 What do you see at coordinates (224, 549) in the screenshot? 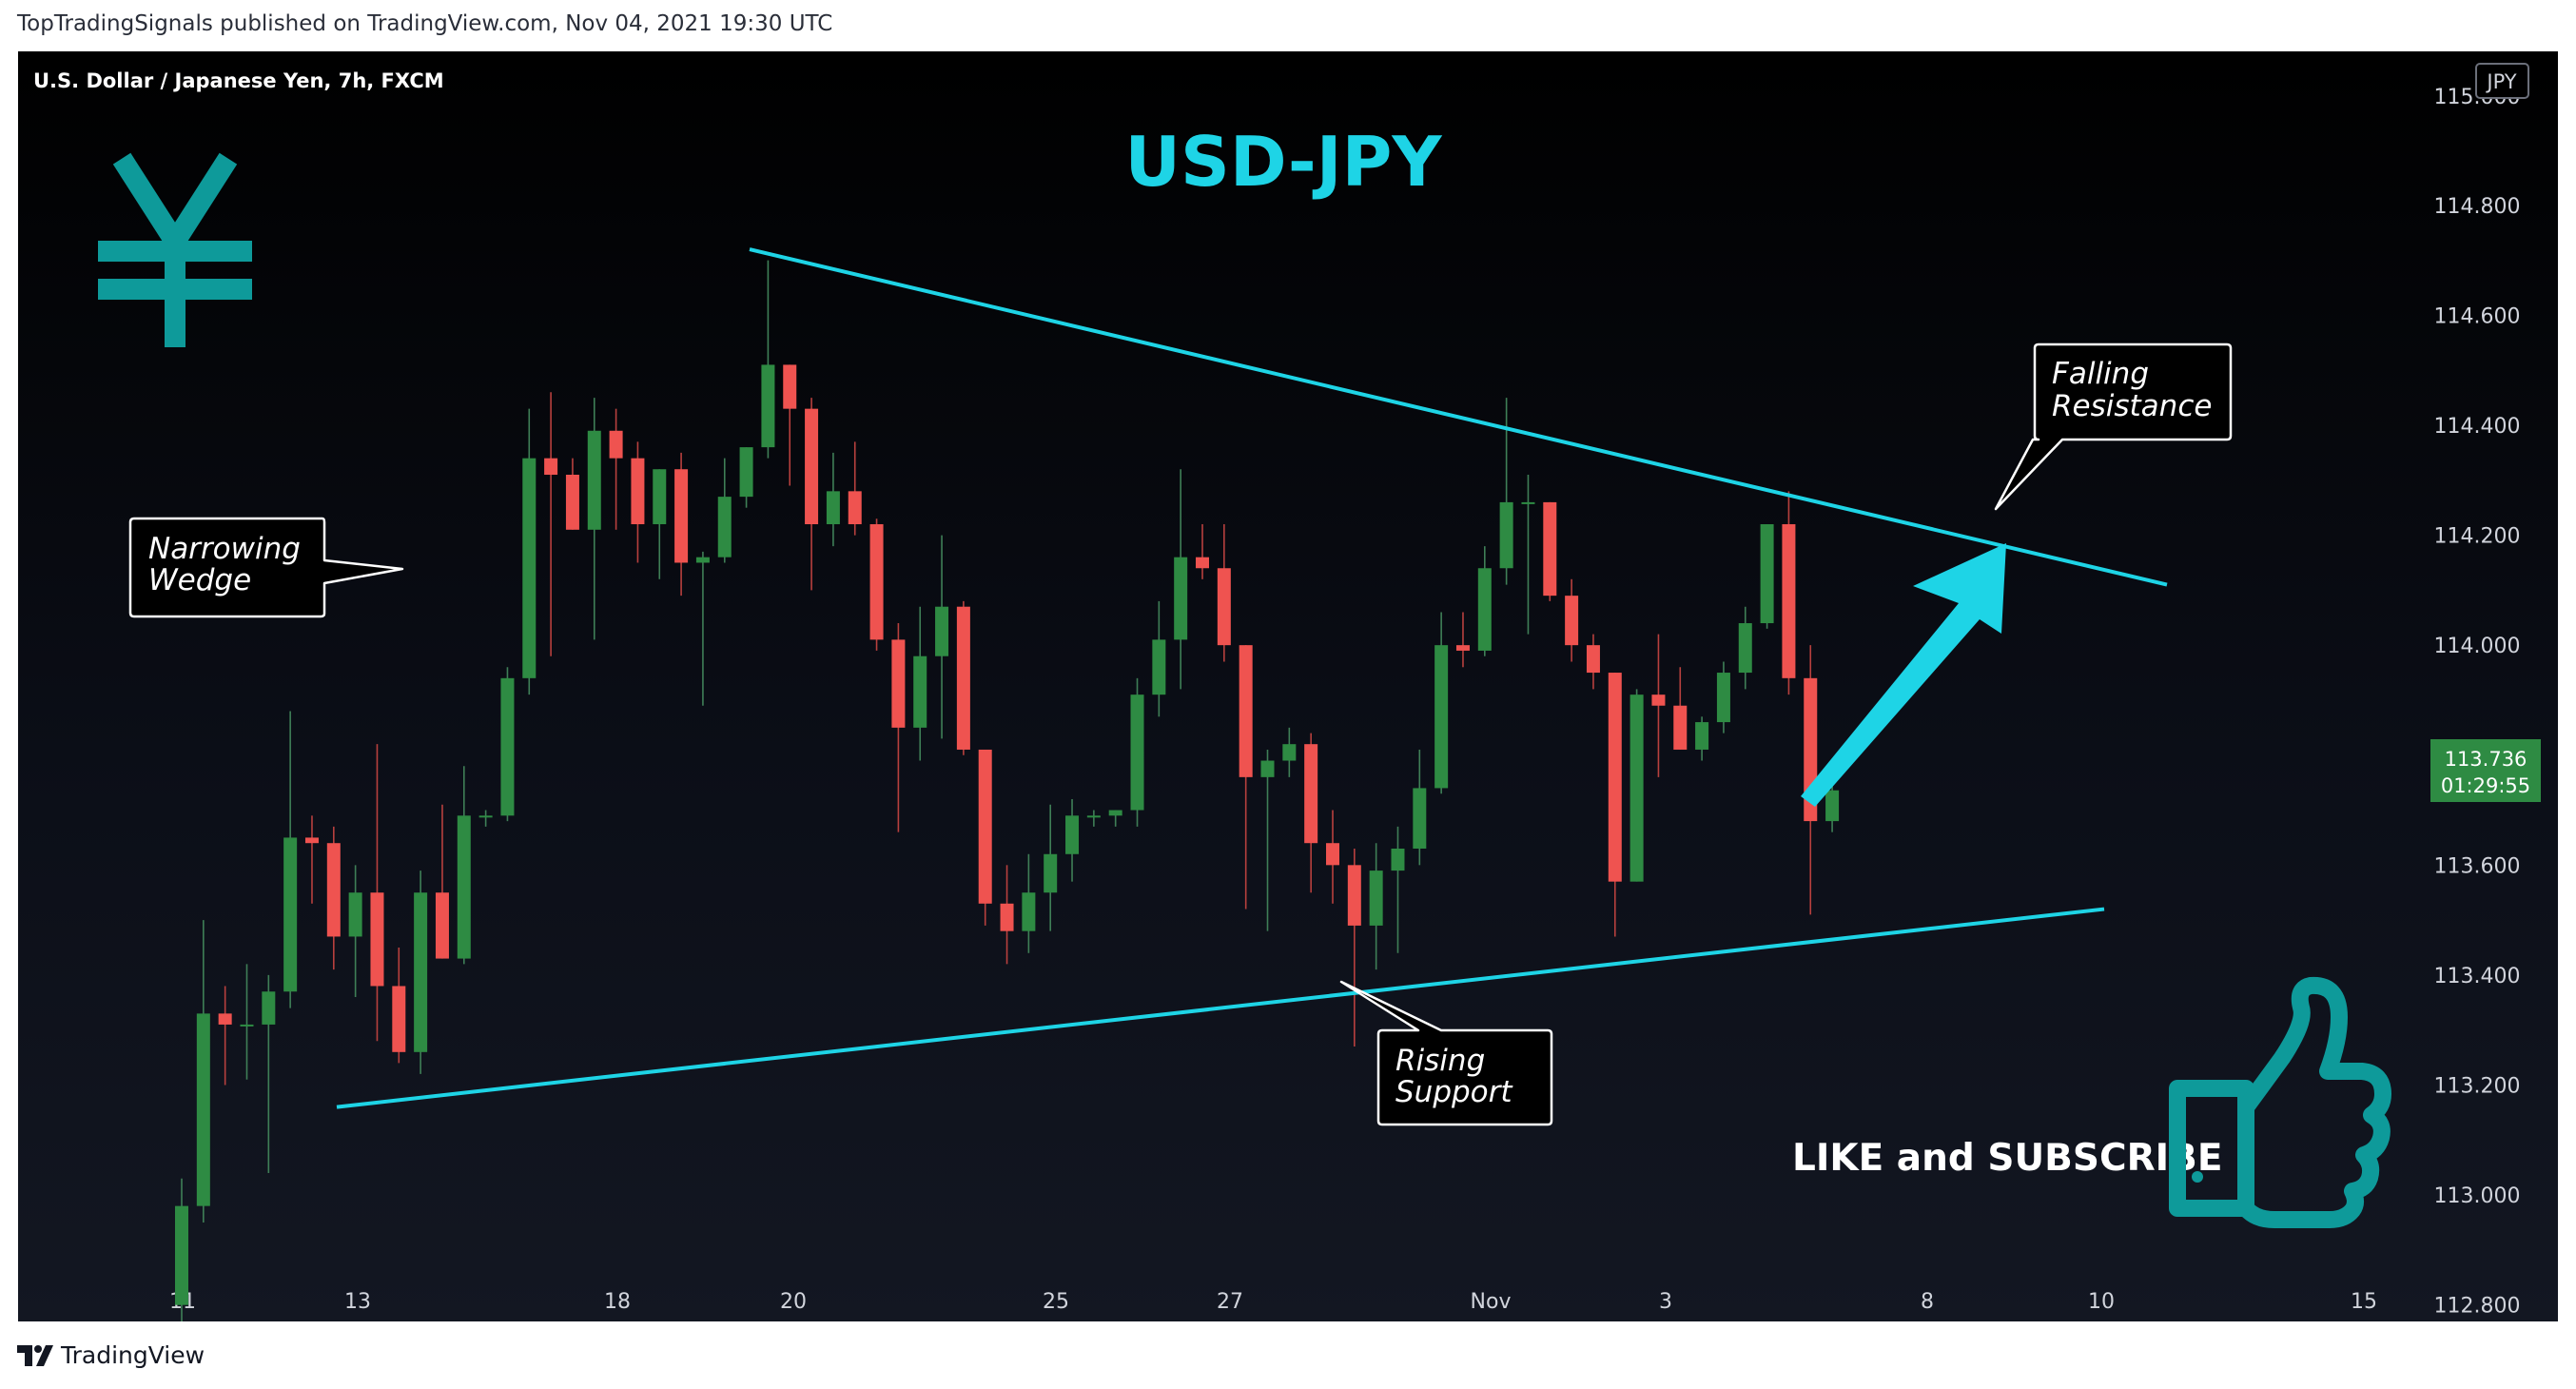
I see `callout-line1: Narrowing` at bounding box center [224, 549].